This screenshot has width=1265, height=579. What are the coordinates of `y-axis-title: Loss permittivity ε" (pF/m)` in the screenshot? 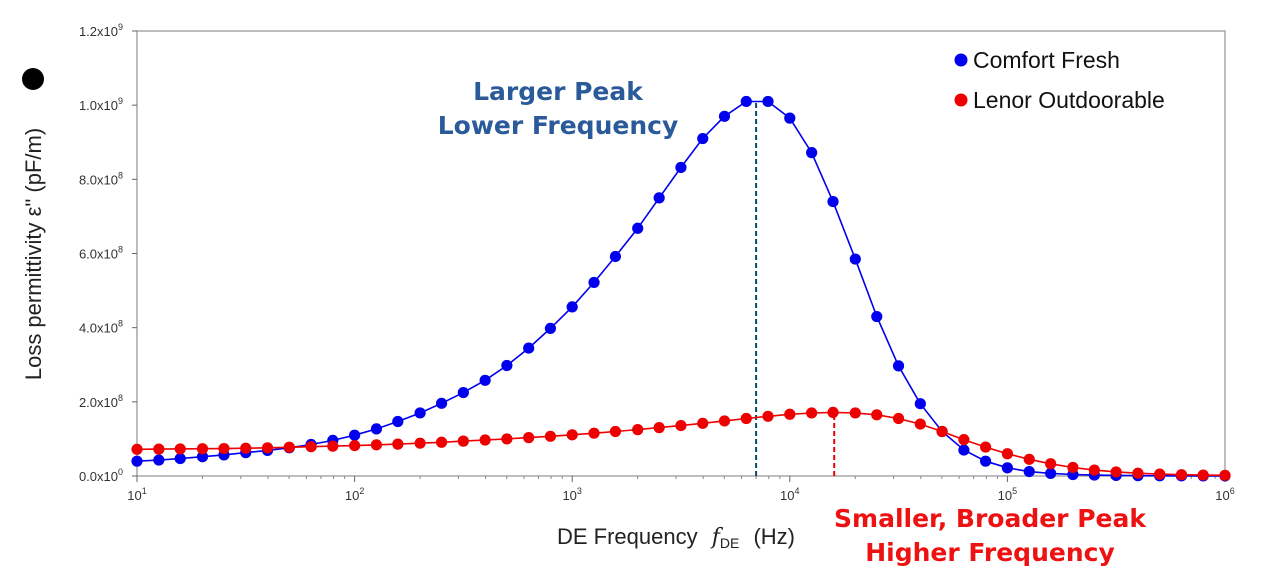 It's located at (33, 254).